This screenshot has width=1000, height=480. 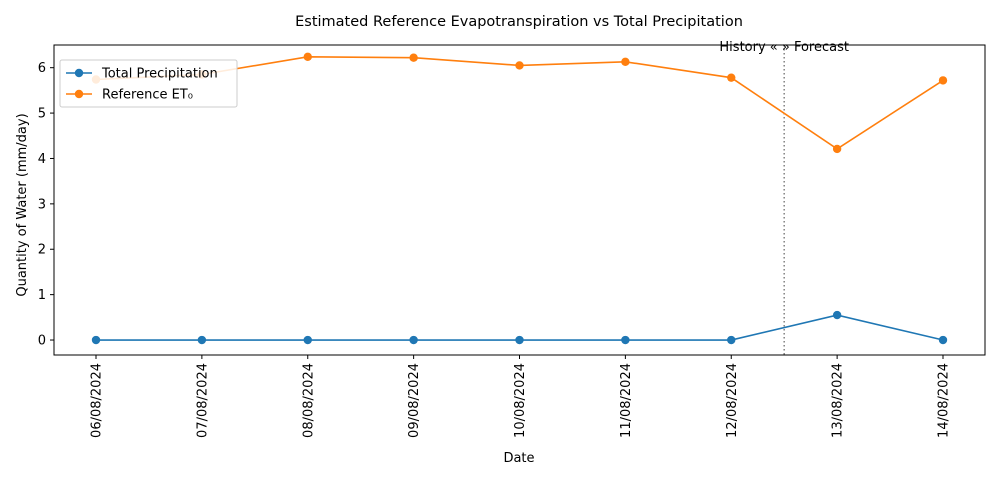 I want to click on legend-label: Total Precipitation, so click(x=159, y=74).